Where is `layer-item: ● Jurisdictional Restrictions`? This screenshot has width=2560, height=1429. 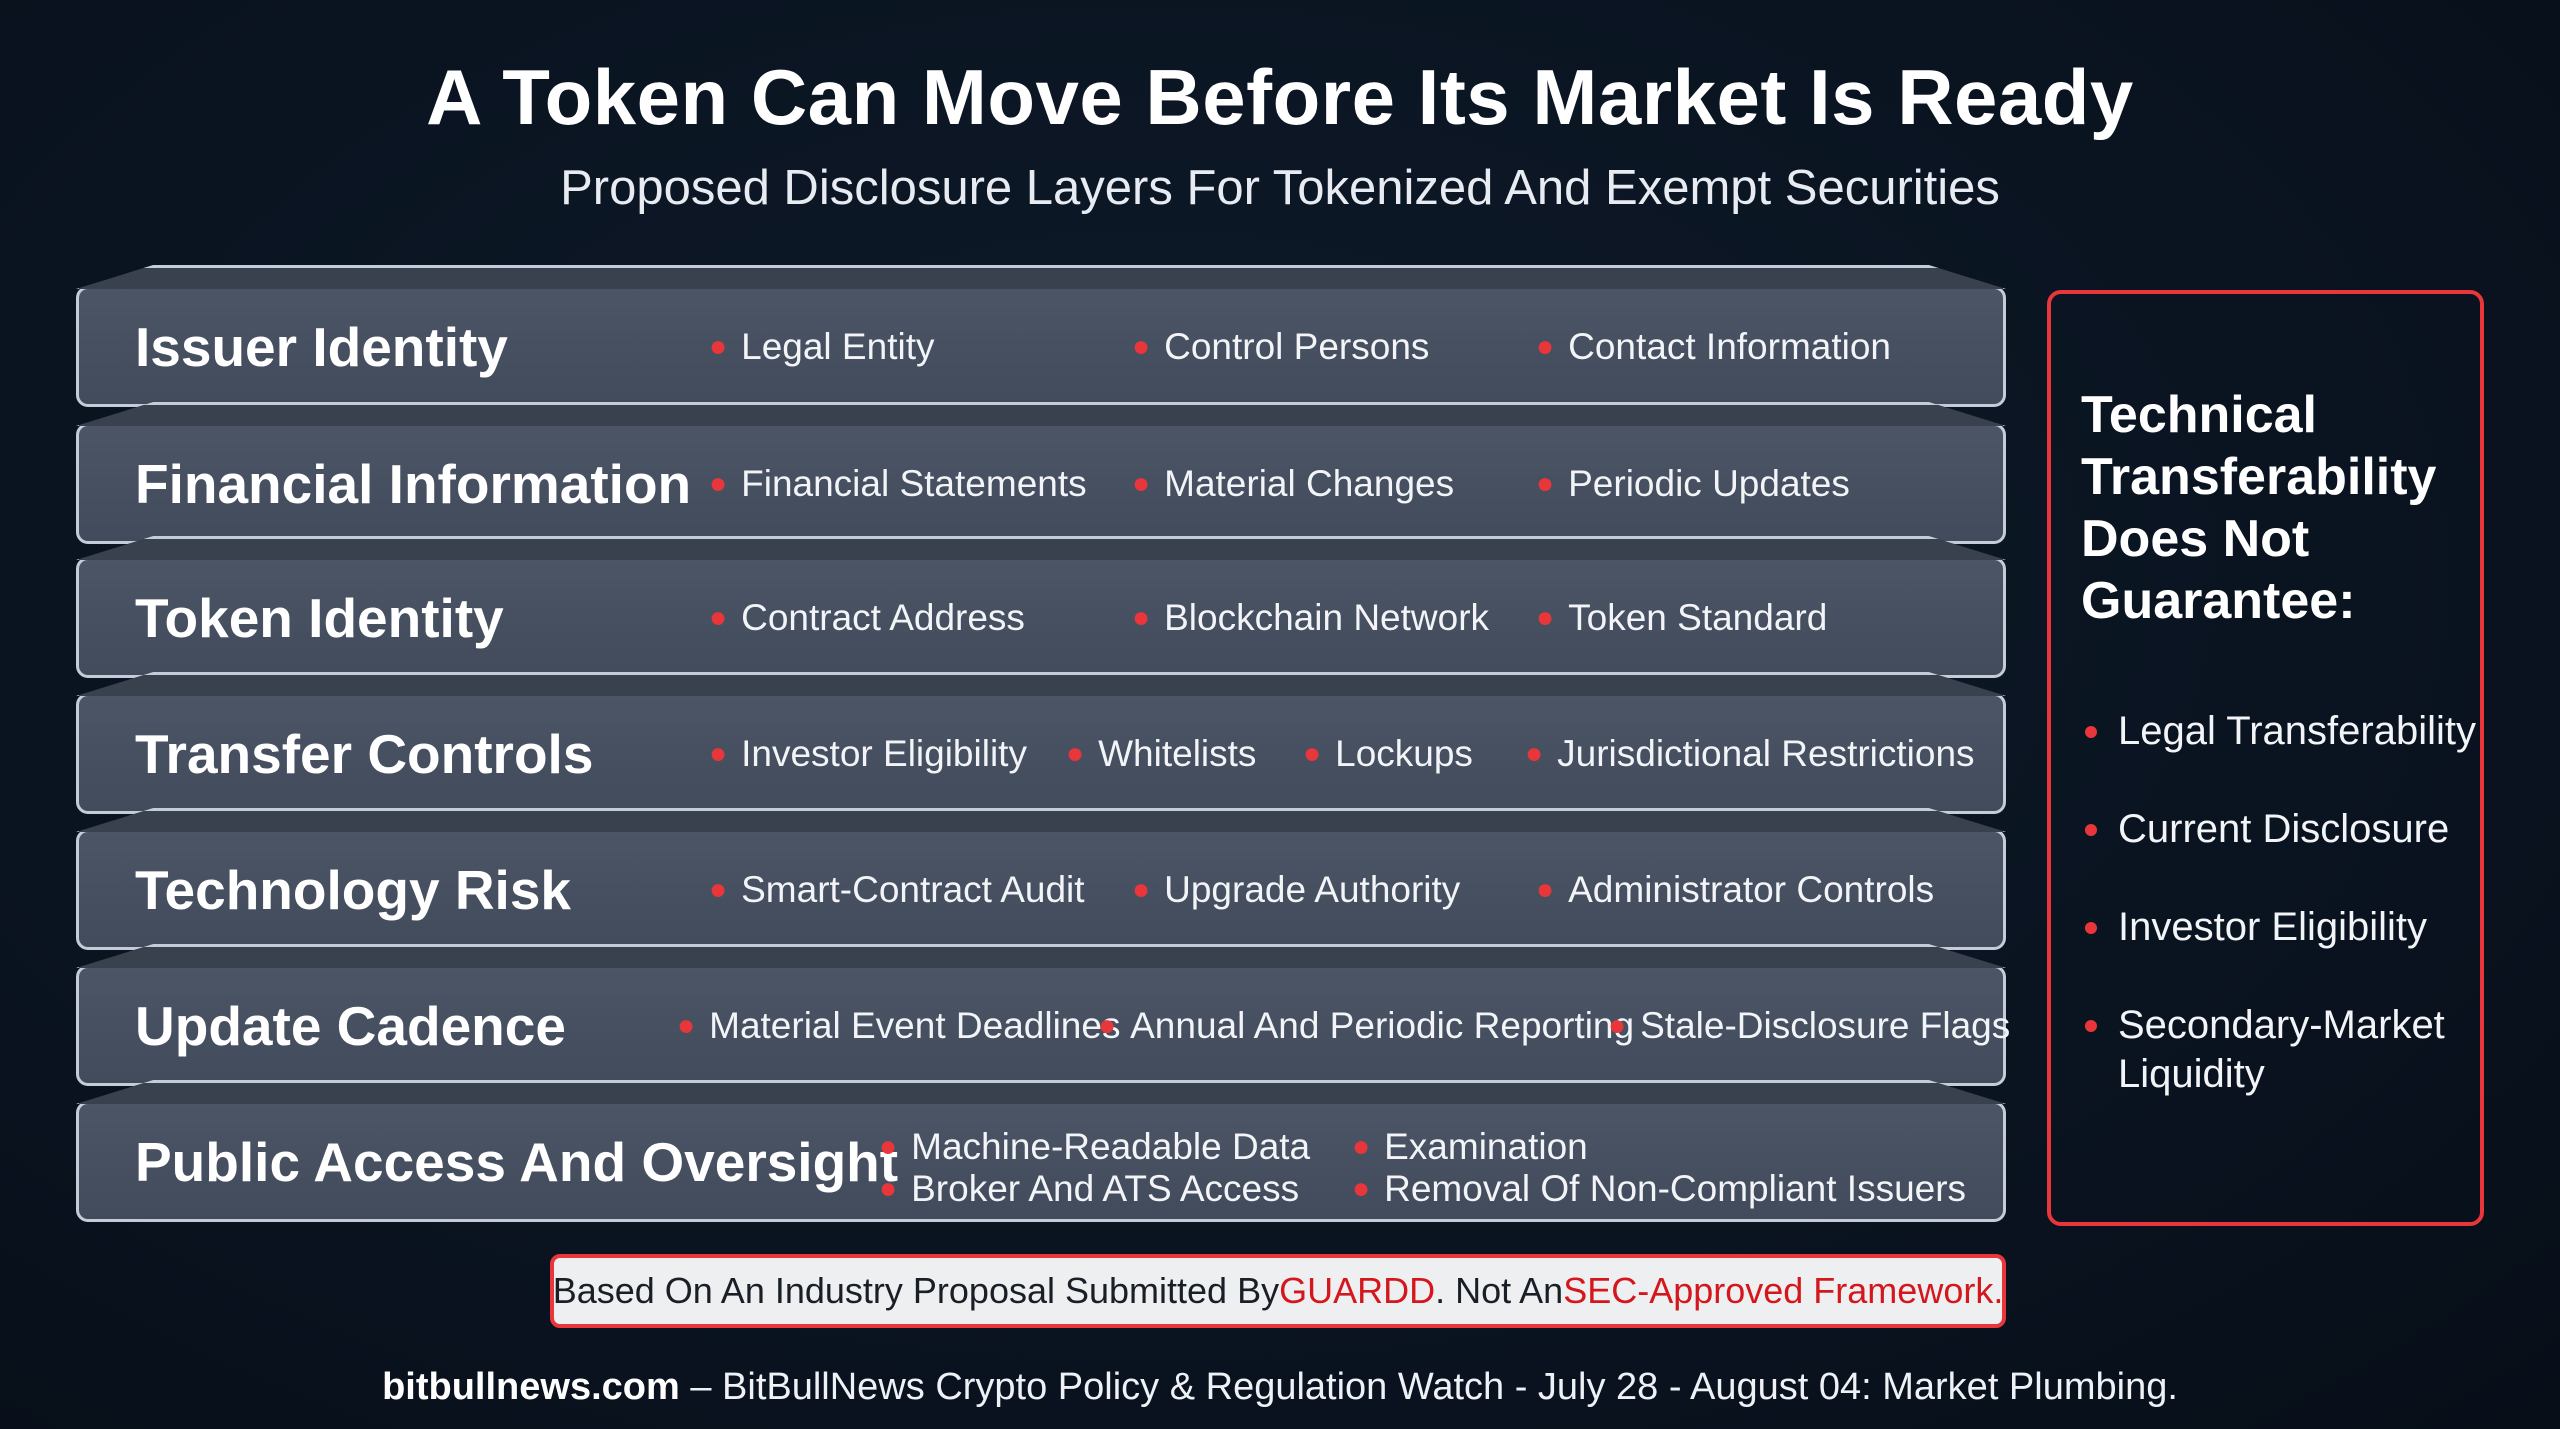
layer-item: ● Jurisdictional Restrictions is located at coordinates (1750, 753).